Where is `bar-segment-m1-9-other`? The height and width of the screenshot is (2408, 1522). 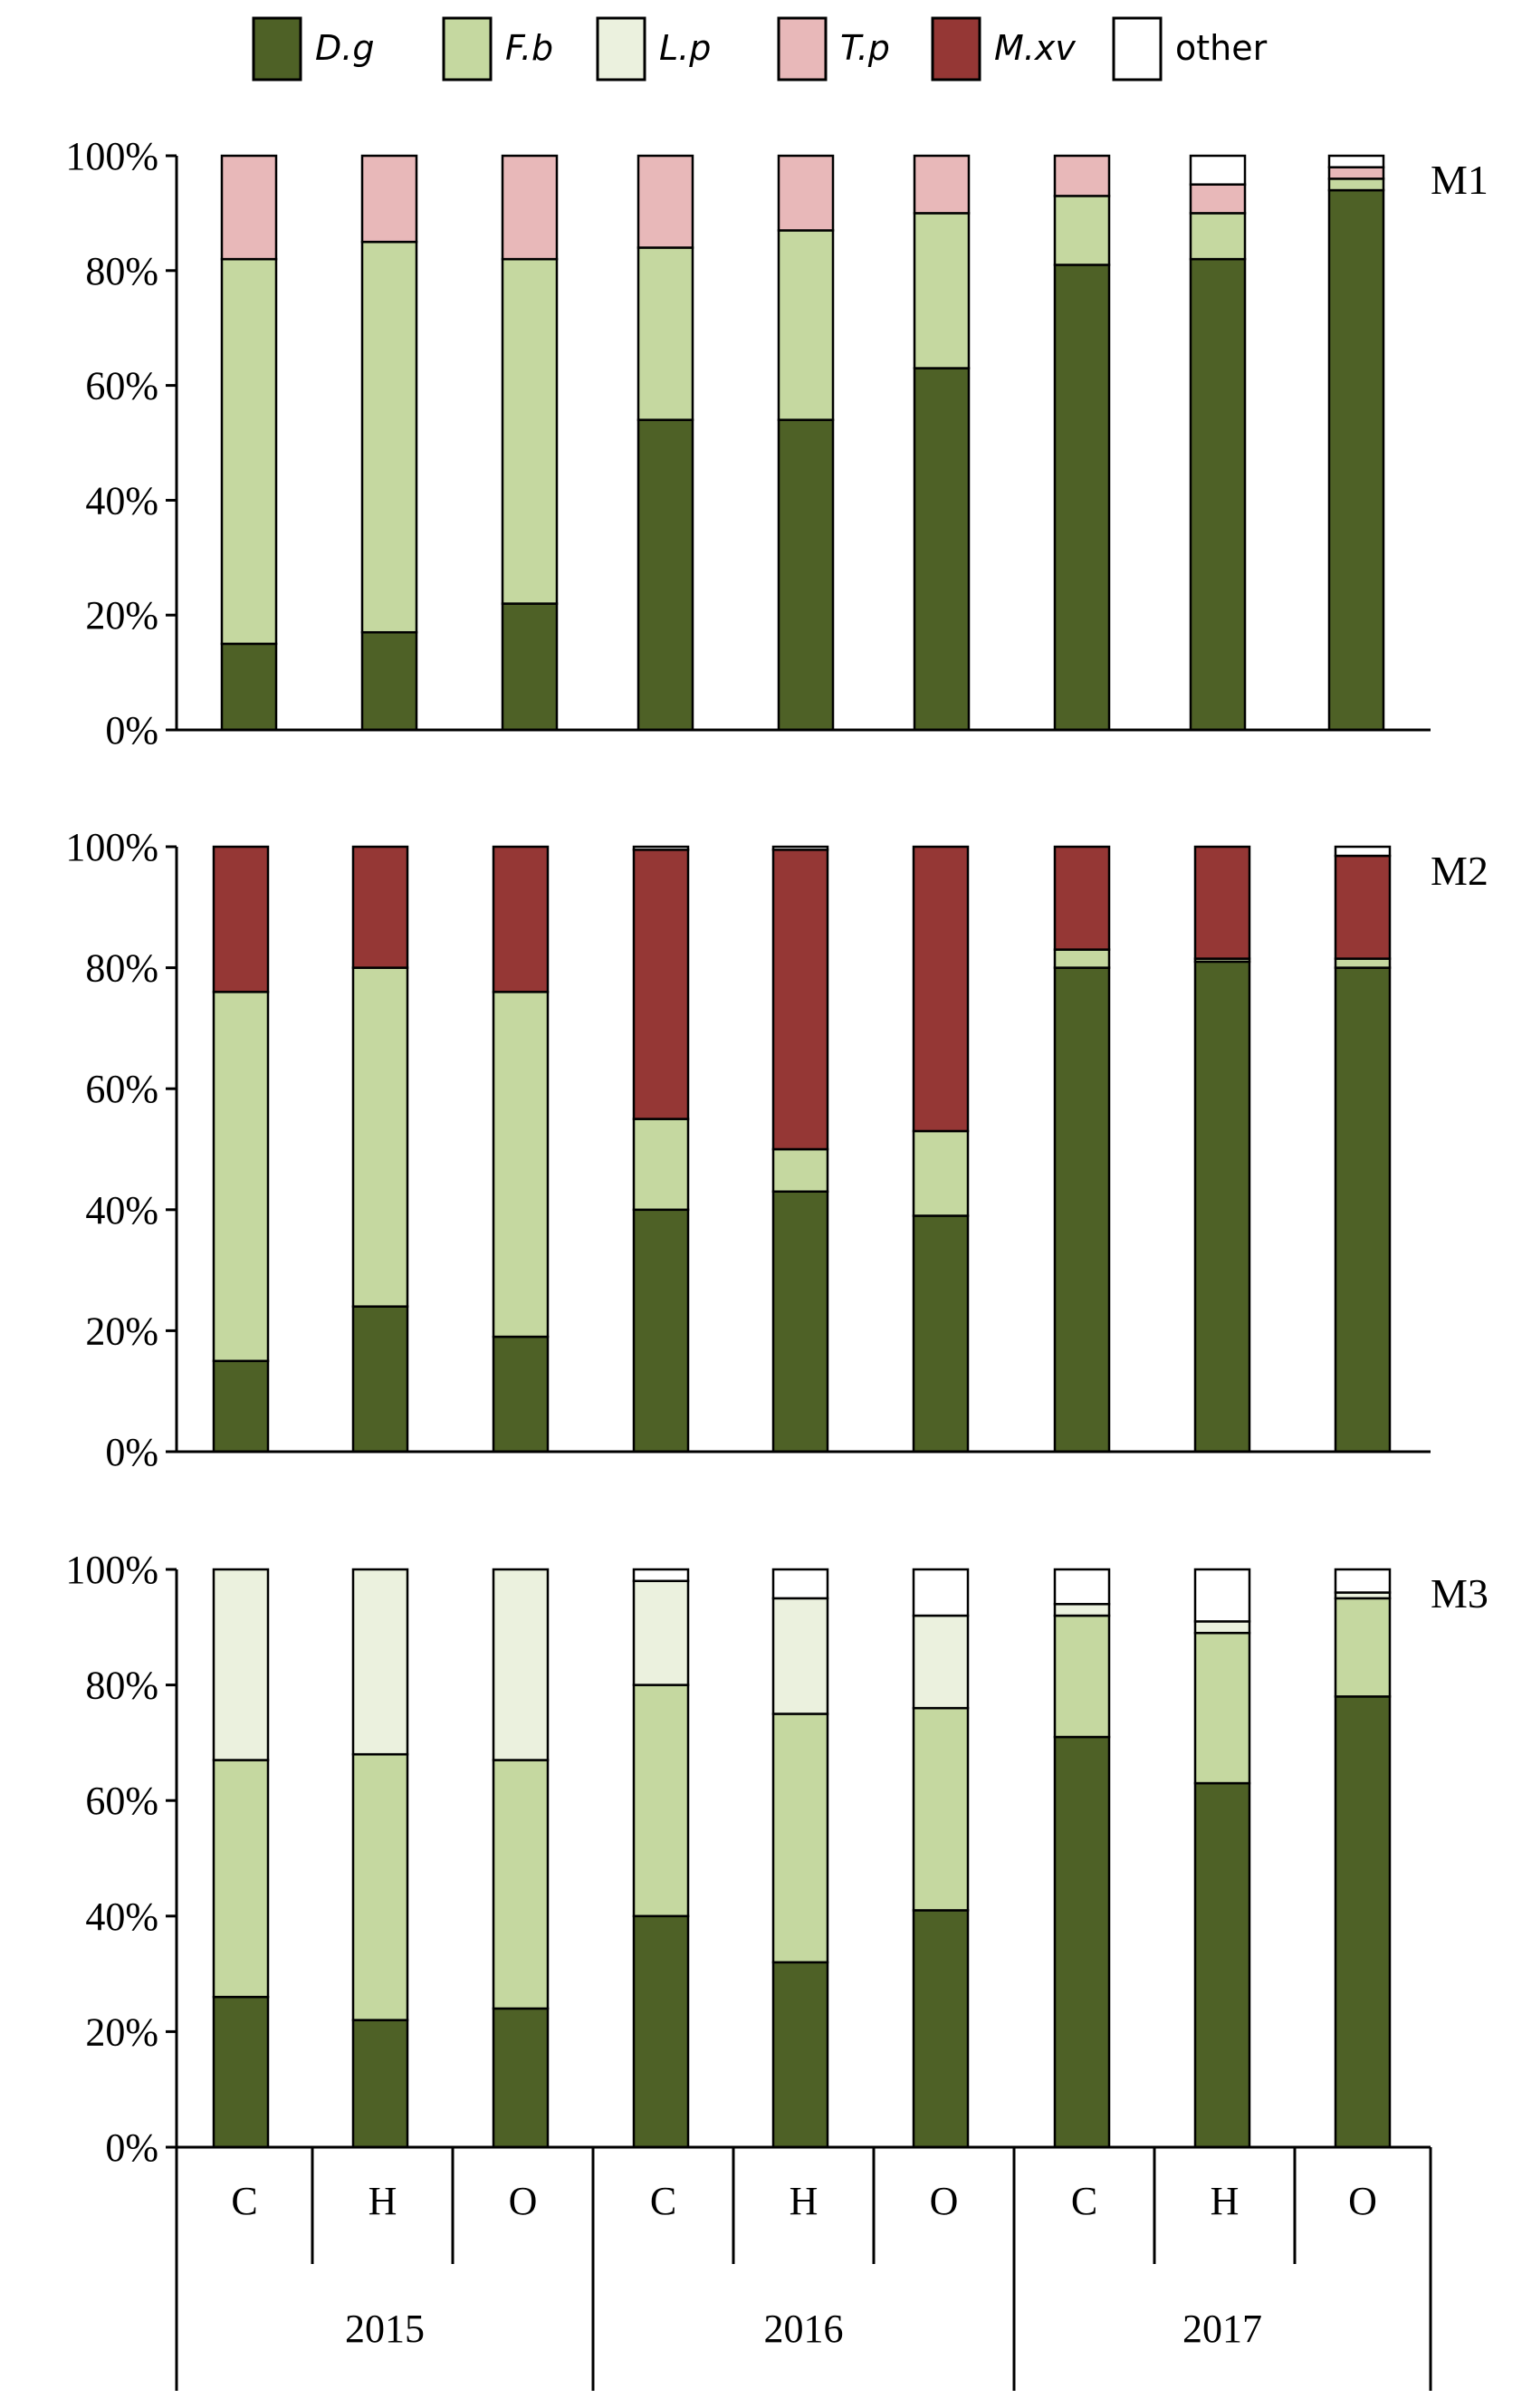 bar-segment-m1-9-other is located at coordinates (1356, 161).